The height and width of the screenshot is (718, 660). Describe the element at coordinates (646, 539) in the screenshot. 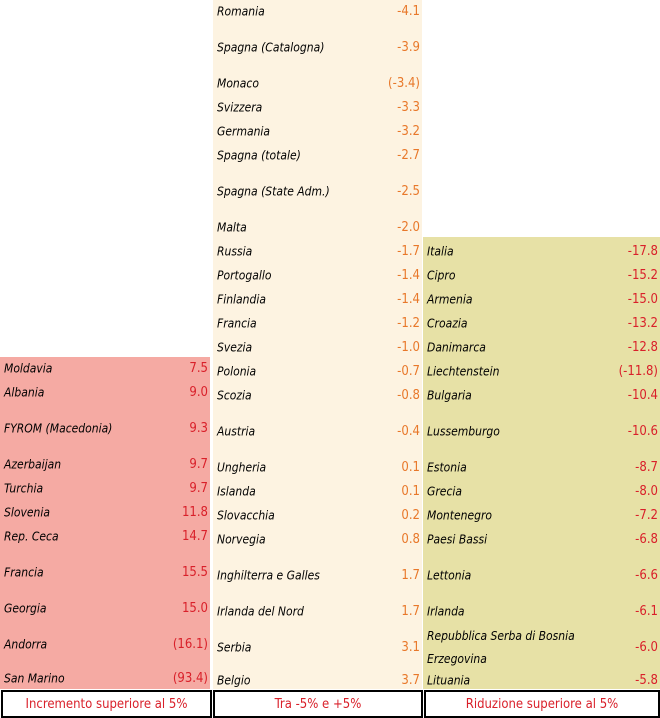

I see `change-value: -6.8` at that location.